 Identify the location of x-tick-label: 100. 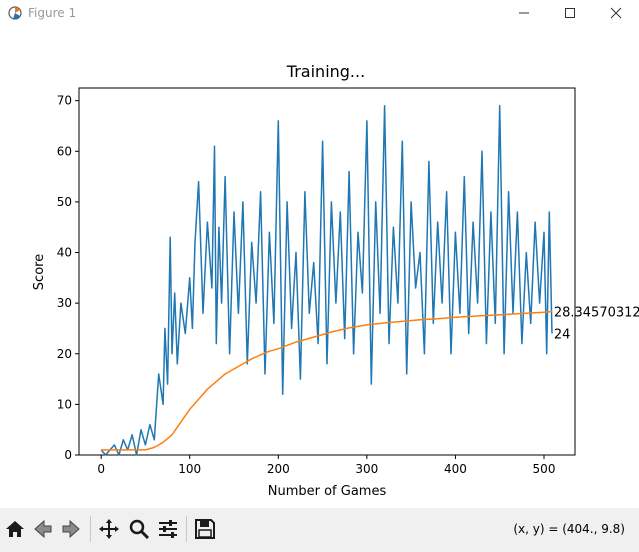
(189, 469).